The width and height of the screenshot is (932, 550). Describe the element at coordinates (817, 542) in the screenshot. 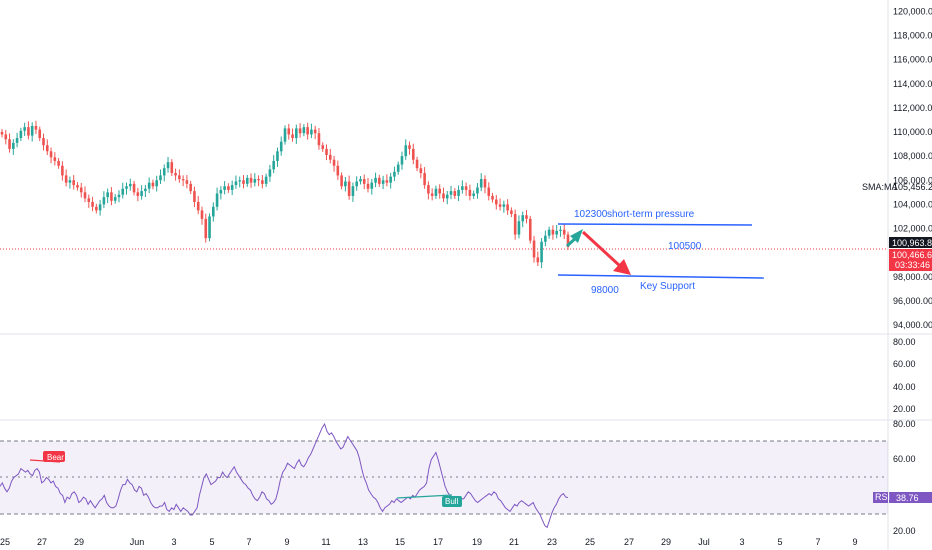

I see `x-tick-label: 7` at that location.